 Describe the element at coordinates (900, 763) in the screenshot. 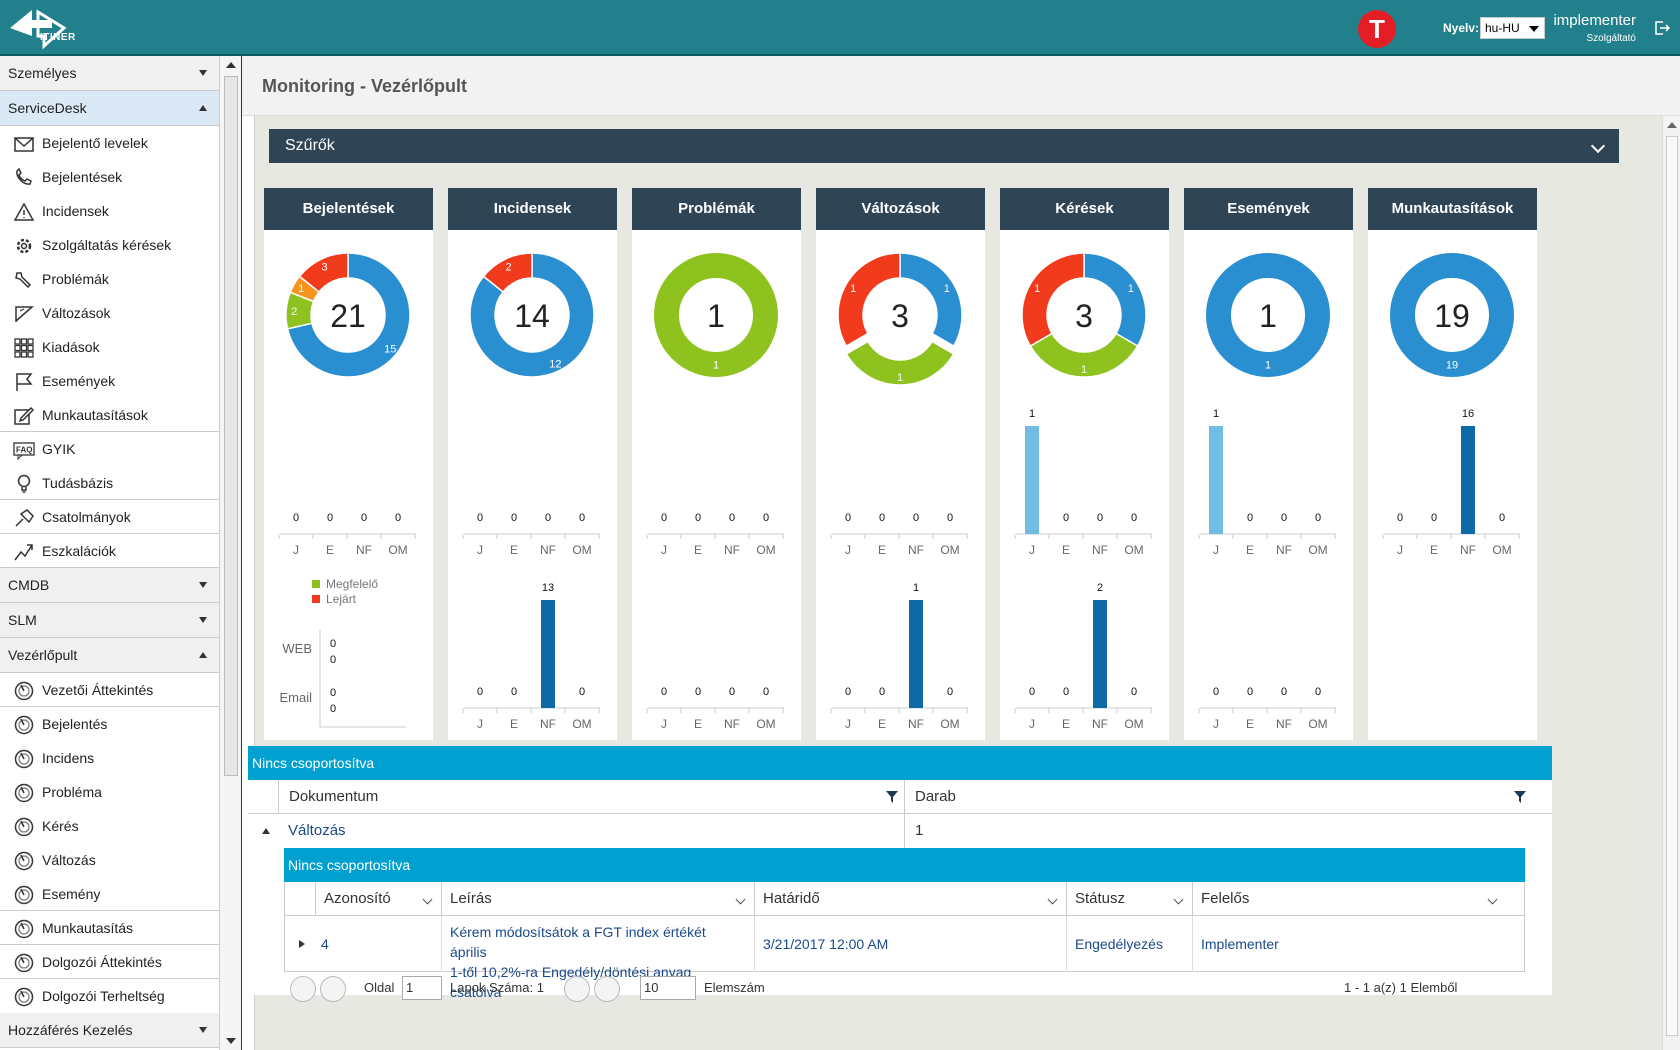

I see `grid-group-bar: Nincs csoportosítva` at that location.